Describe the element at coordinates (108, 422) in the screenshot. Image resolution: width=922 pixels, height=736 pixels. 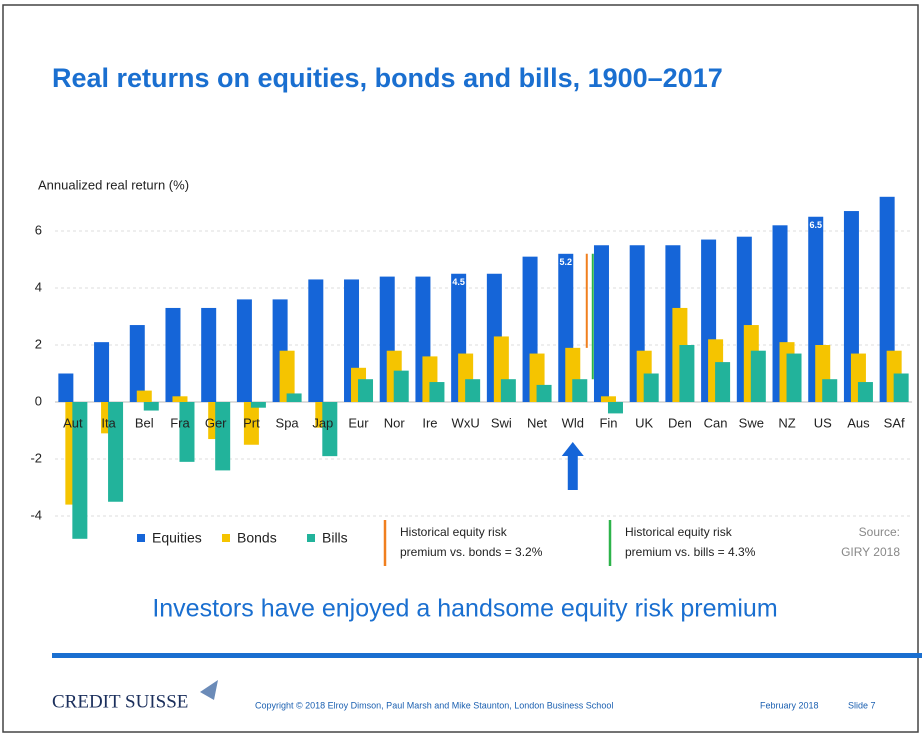
I see `x-tick-label: Ita` at that location.